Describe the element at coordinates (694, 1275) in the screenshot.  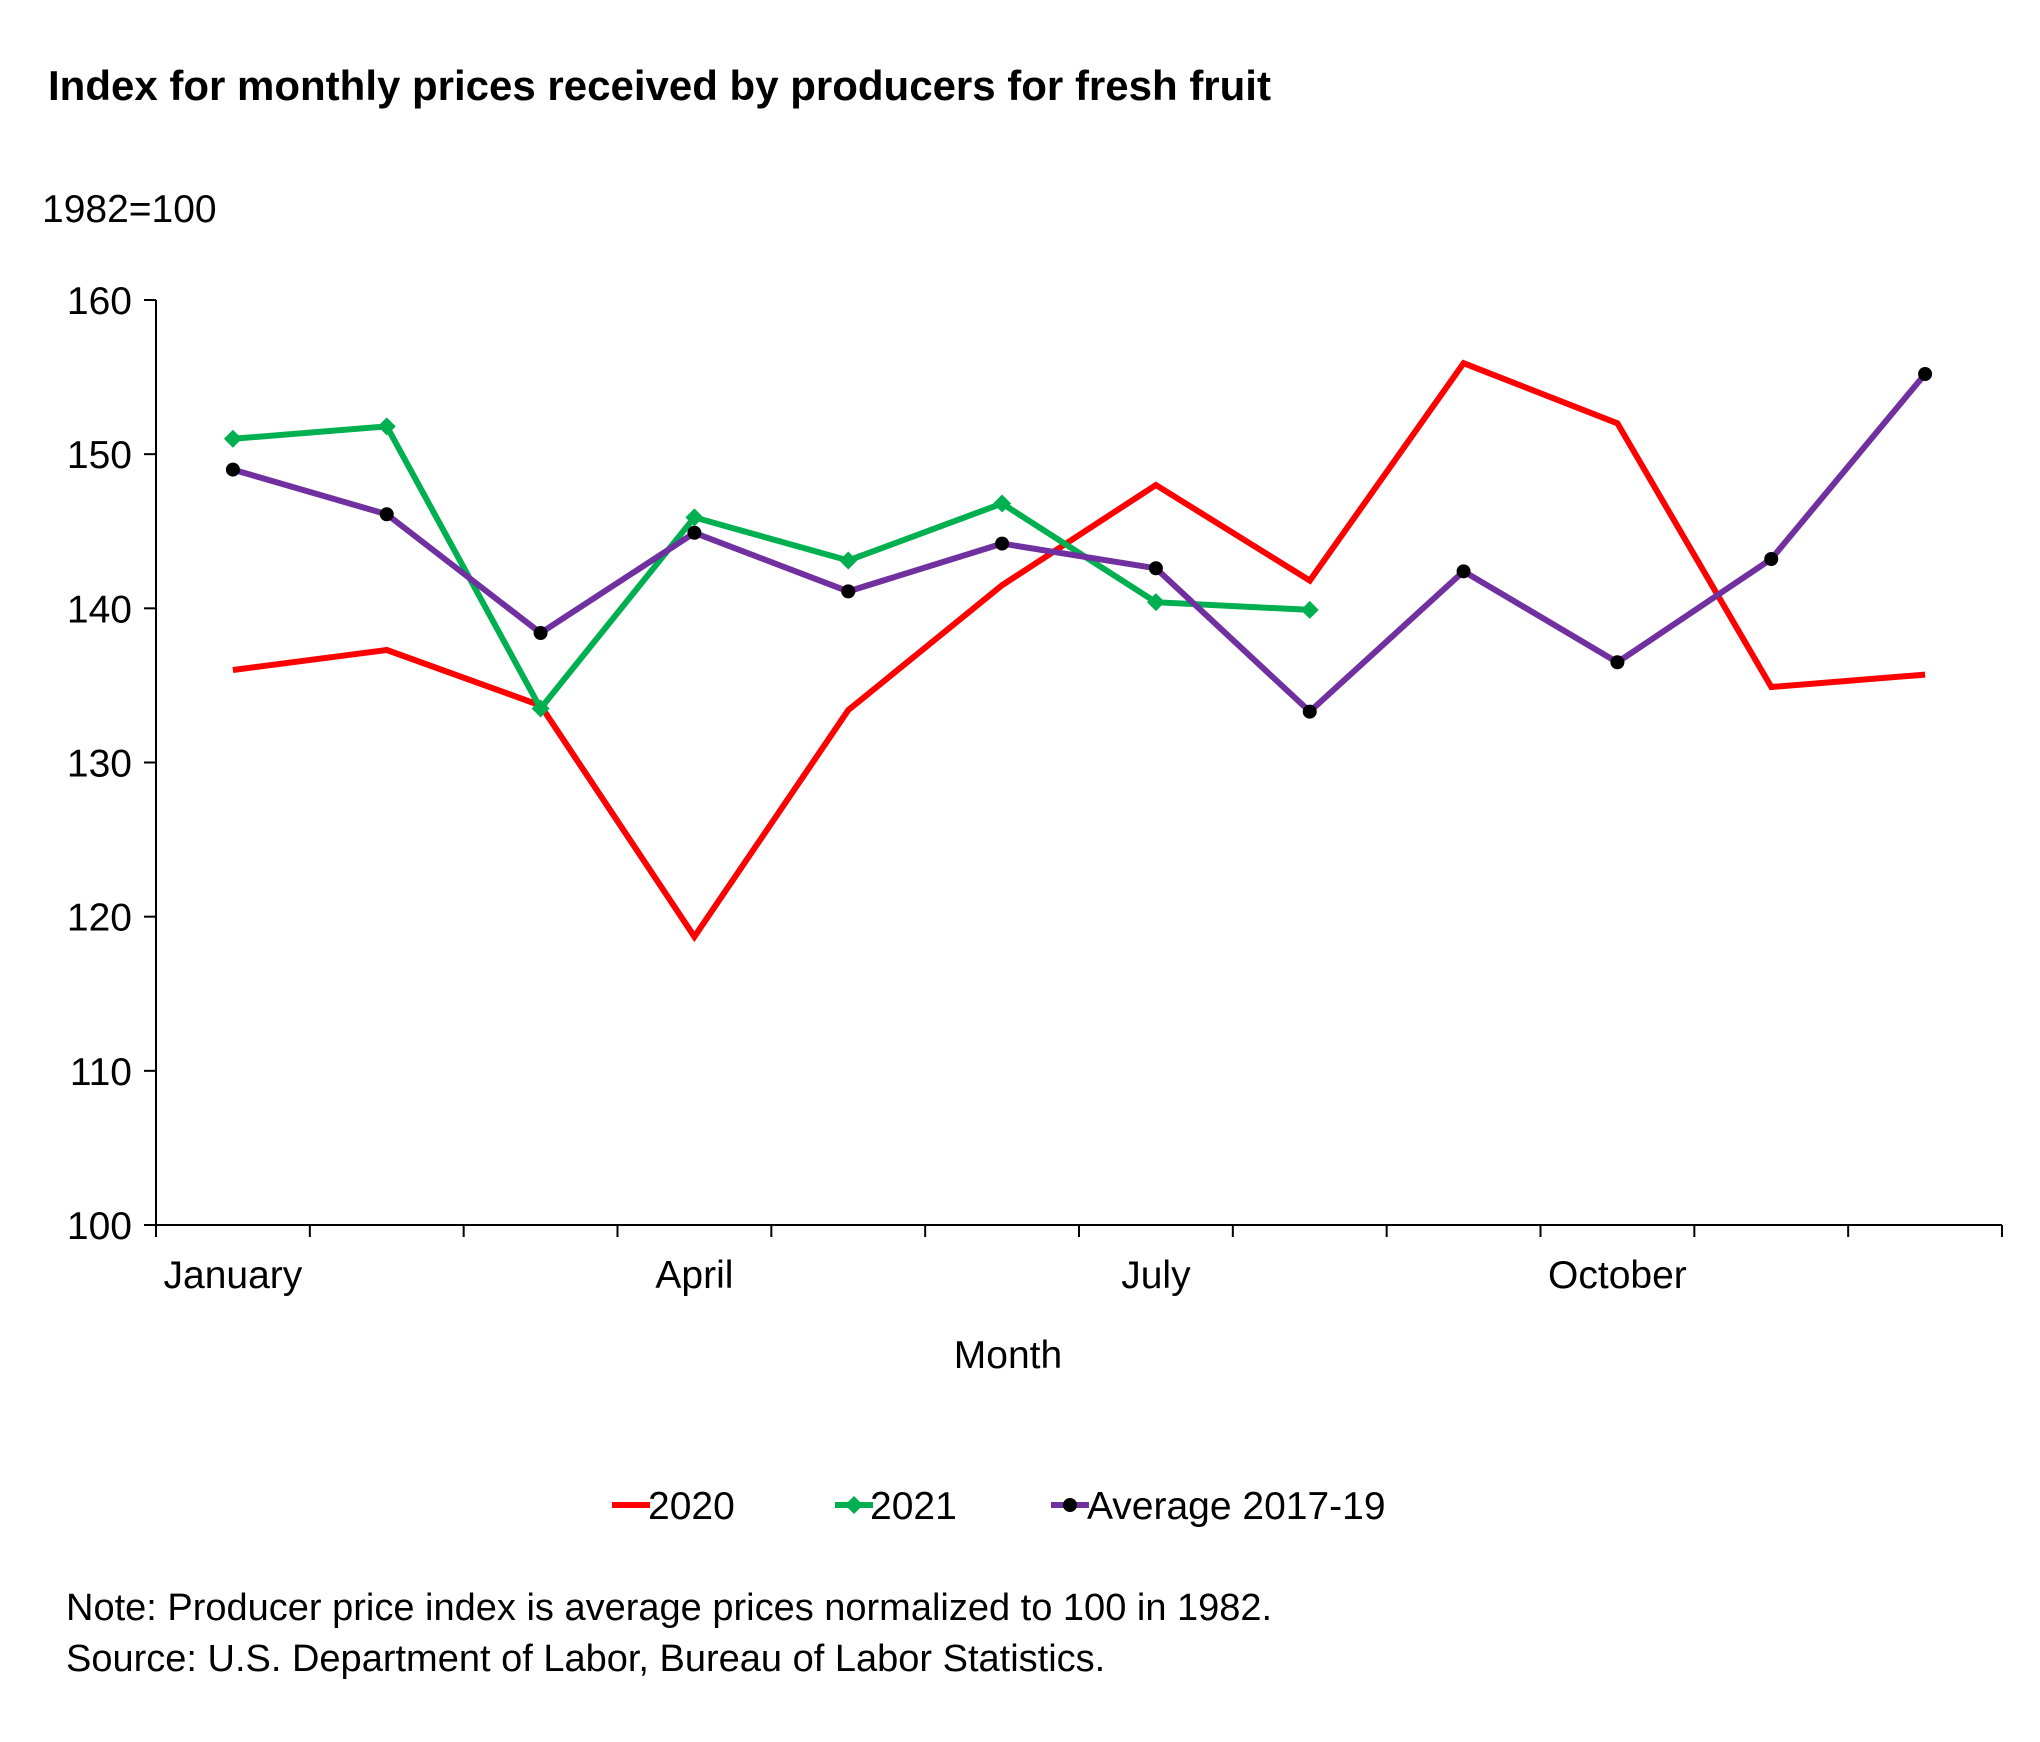
I see `x-tick-label: April` at that location.